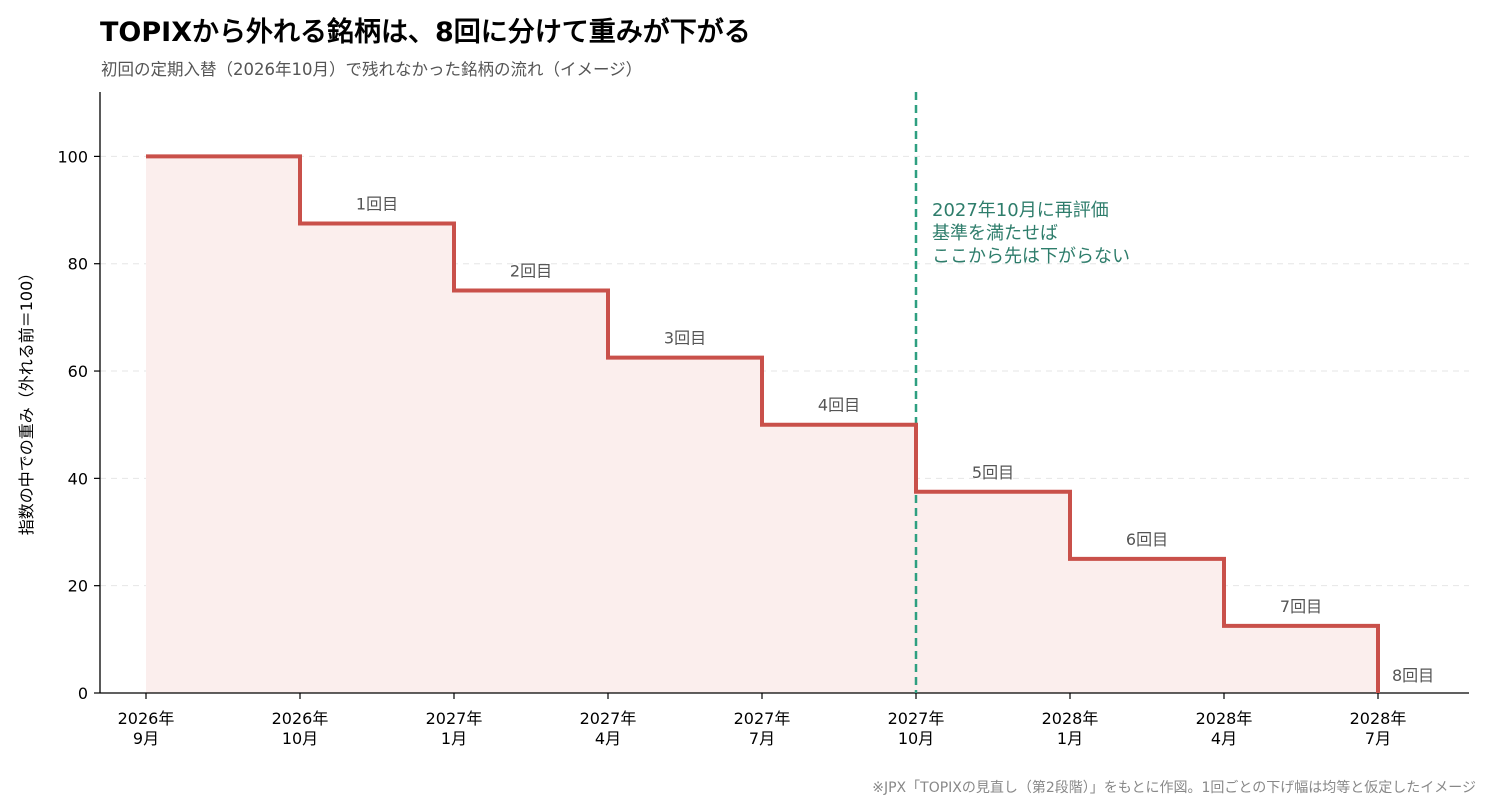  What do you see at coordinates (1031, 256) in the screenshot?
I see `reevaluation-annotation-line: ここから先は下がらない` at bounding box center [1031, 256].